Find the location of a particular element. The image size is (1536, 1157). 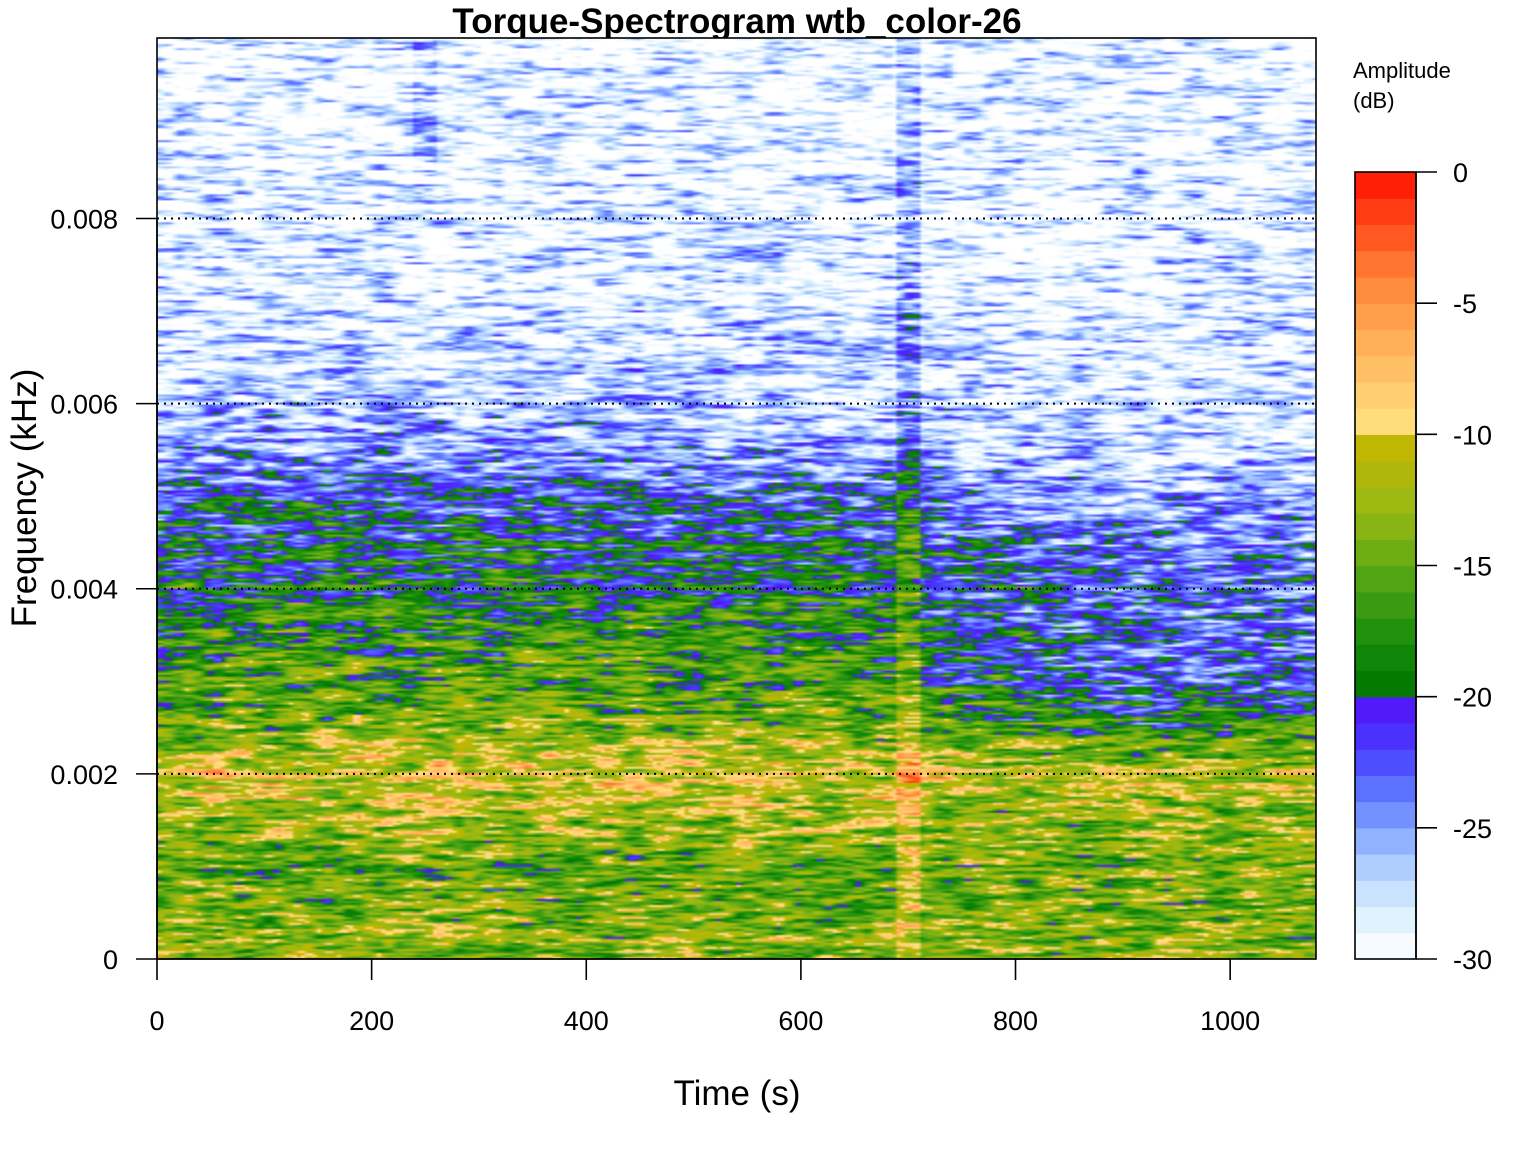

colorbar is located at coordinates (1385, 566).